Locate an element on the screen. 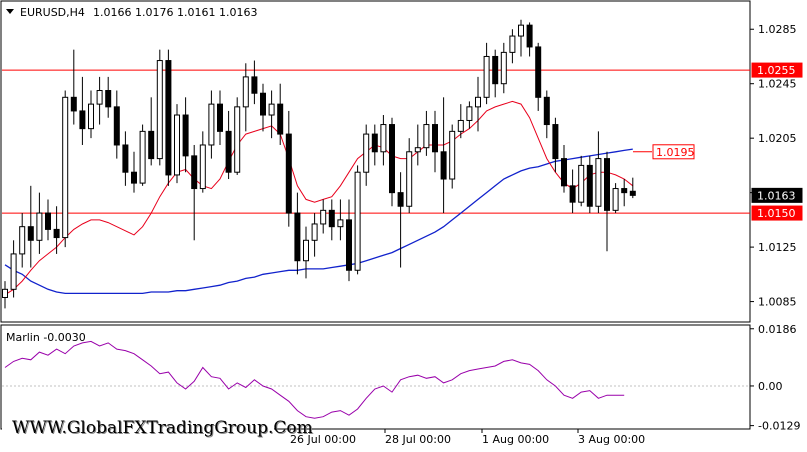 This screenshot has width=807, height=452. time-tick-label: 26 Jul 00:00 is located at coordinates (323, 439).